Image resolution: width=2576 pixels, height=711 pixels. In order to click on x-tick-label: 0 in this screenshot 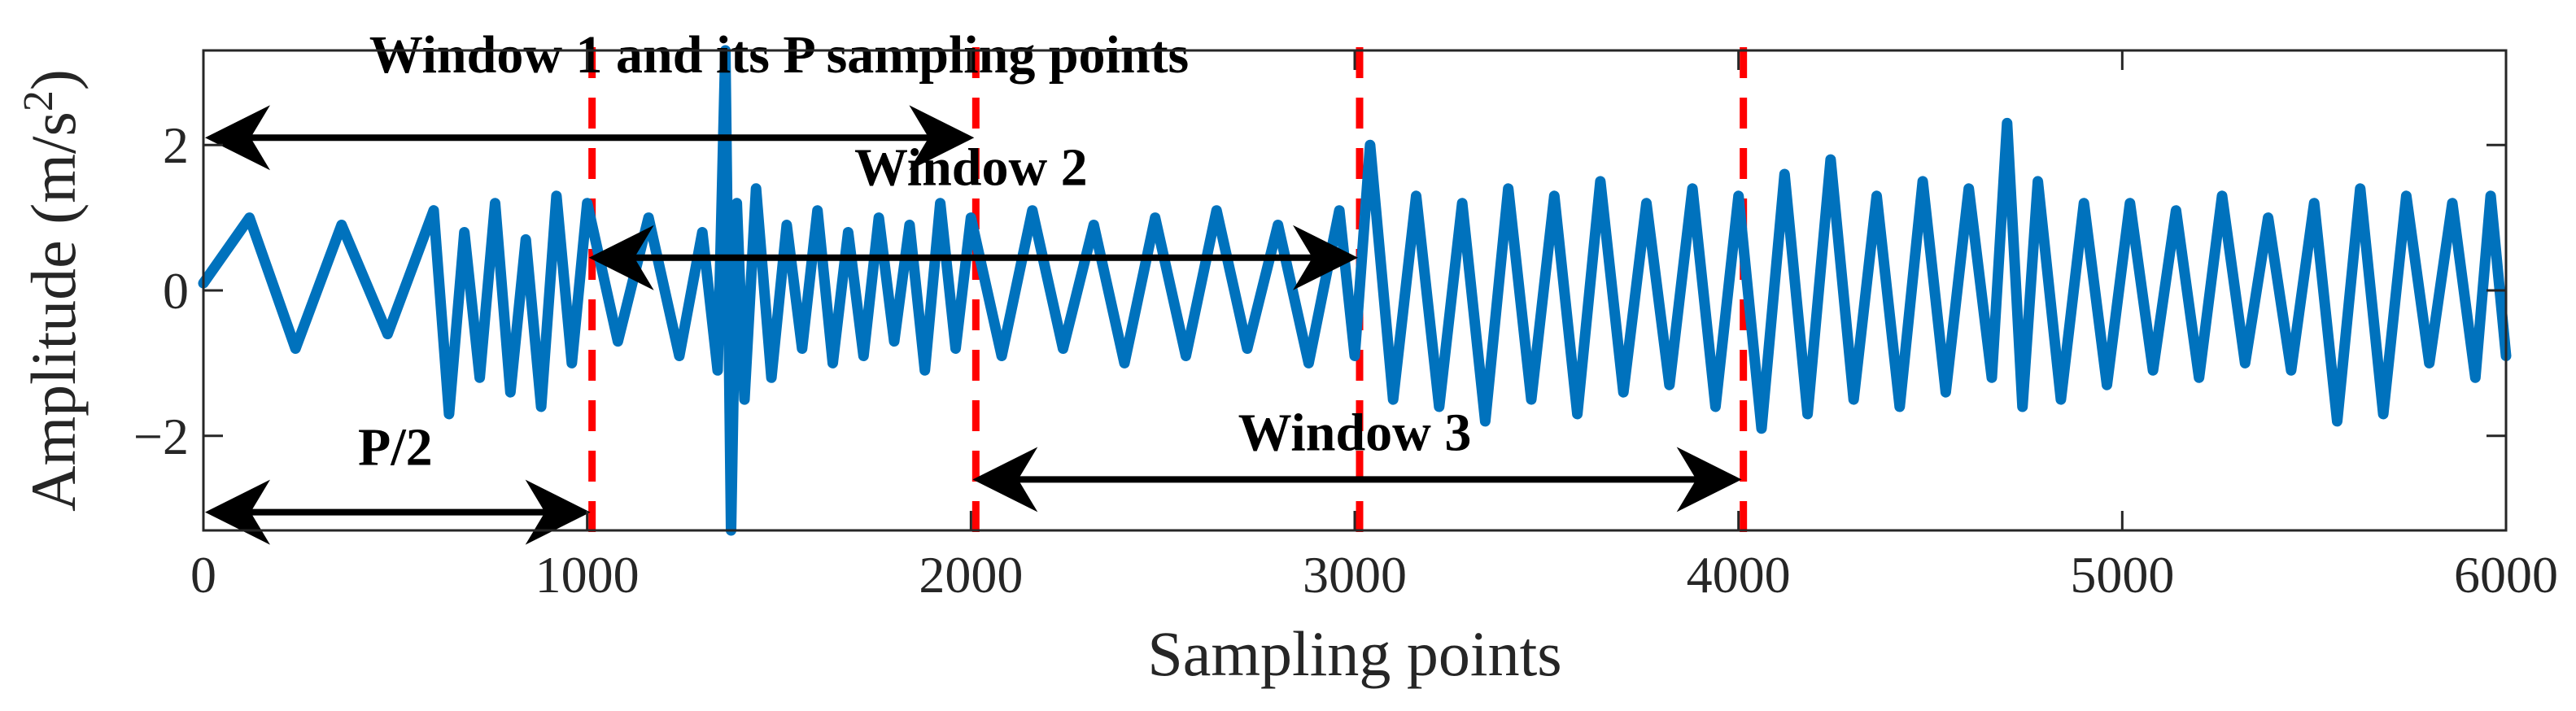, I will do `click(203, 575)`.